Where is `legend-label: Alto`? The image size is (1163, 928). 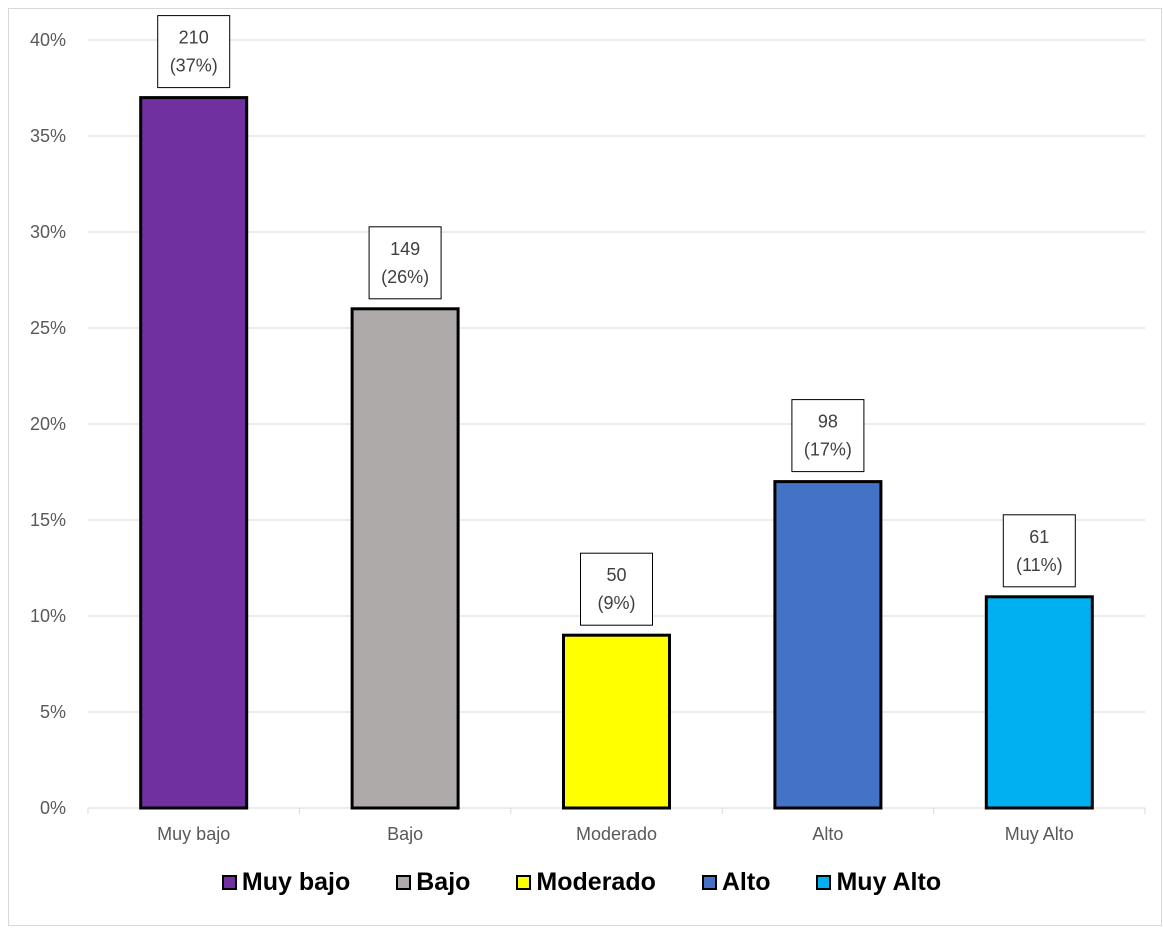
legend-label: Alto is located at coordinates (746, 881).